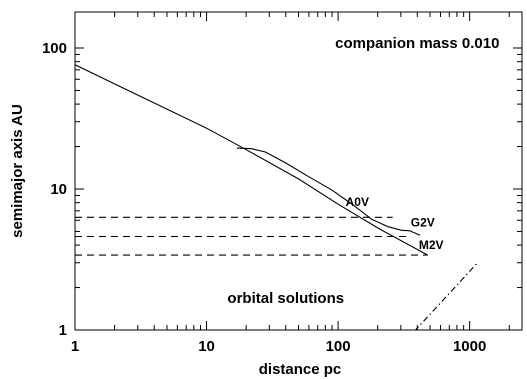  What do you see at coordinates (469, 346) in the screenshot?
I see `x-tick-label: 1000` at bounding box center [469, 346].